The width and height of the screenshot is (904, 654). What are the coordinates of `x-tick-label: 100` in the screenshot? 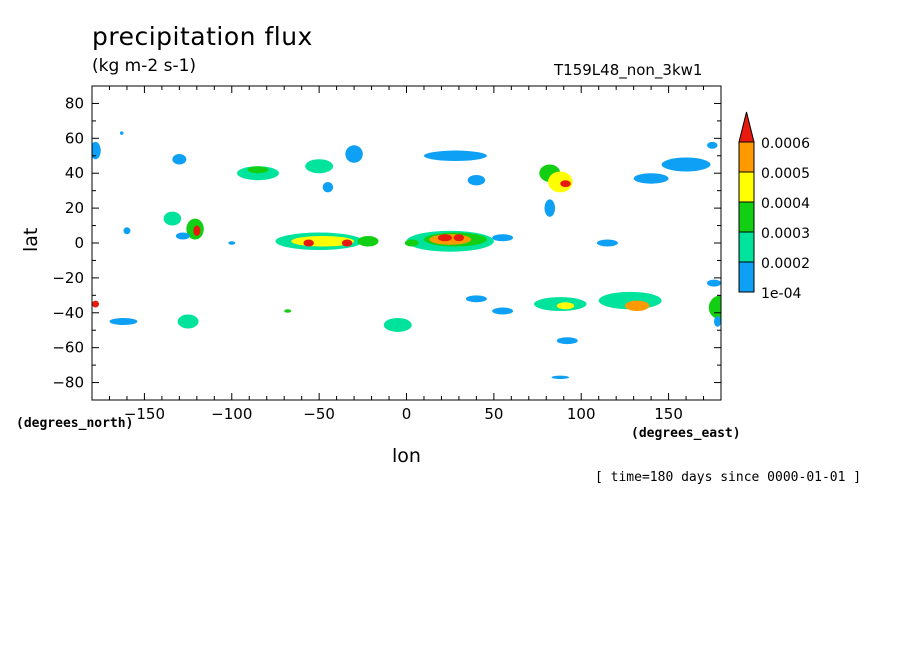 It's located at (581, 414).